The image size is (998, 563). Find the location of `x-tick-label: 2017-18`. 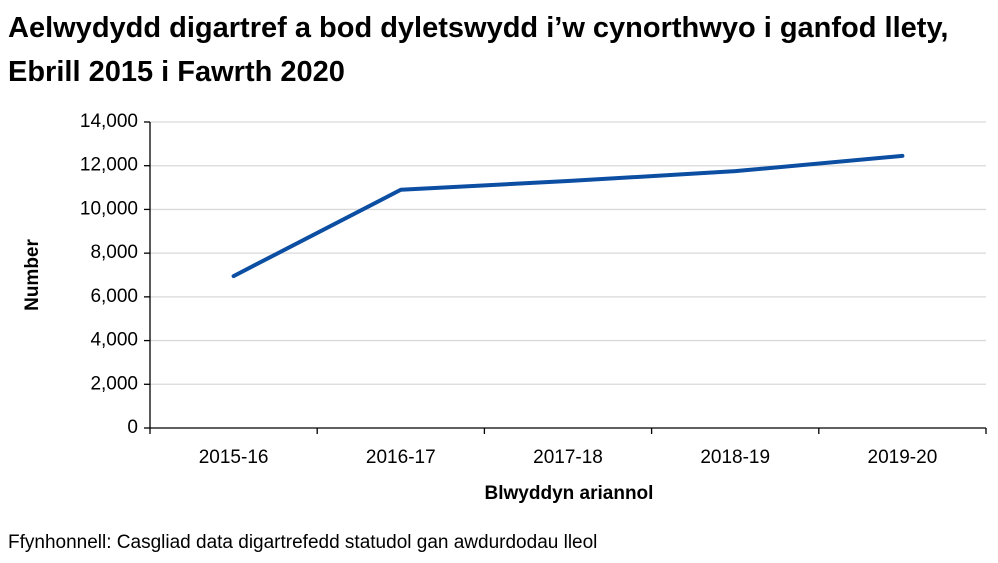

x-tick-label: 2017-18 is located at coordinates (568, 457).